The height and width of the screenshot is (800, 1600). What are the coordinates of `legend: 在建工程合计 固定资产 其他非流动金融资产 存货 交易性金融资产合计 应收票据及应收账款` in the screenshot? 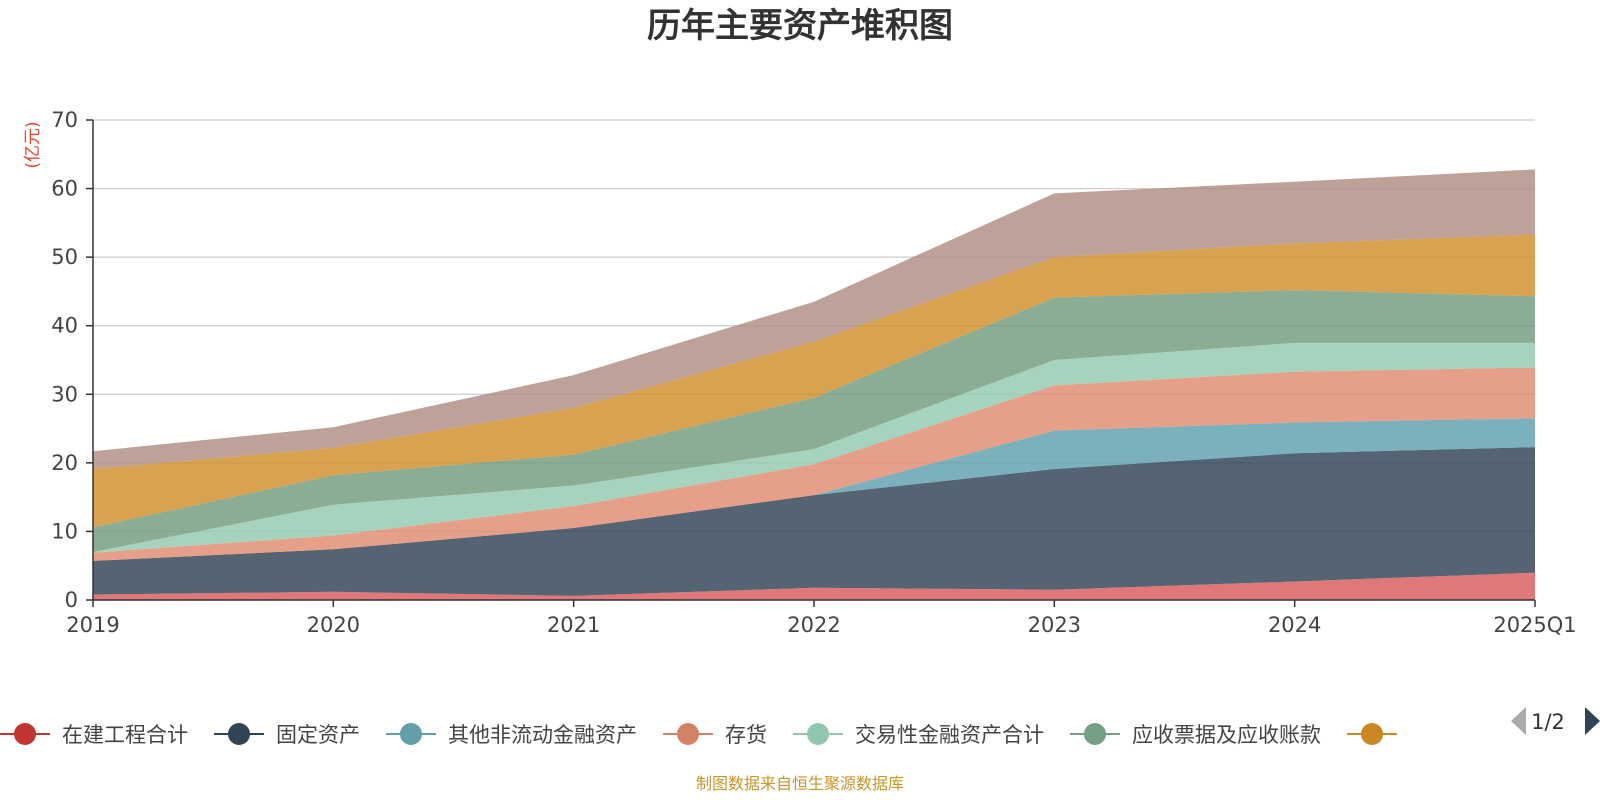 It's located at (698, 735).